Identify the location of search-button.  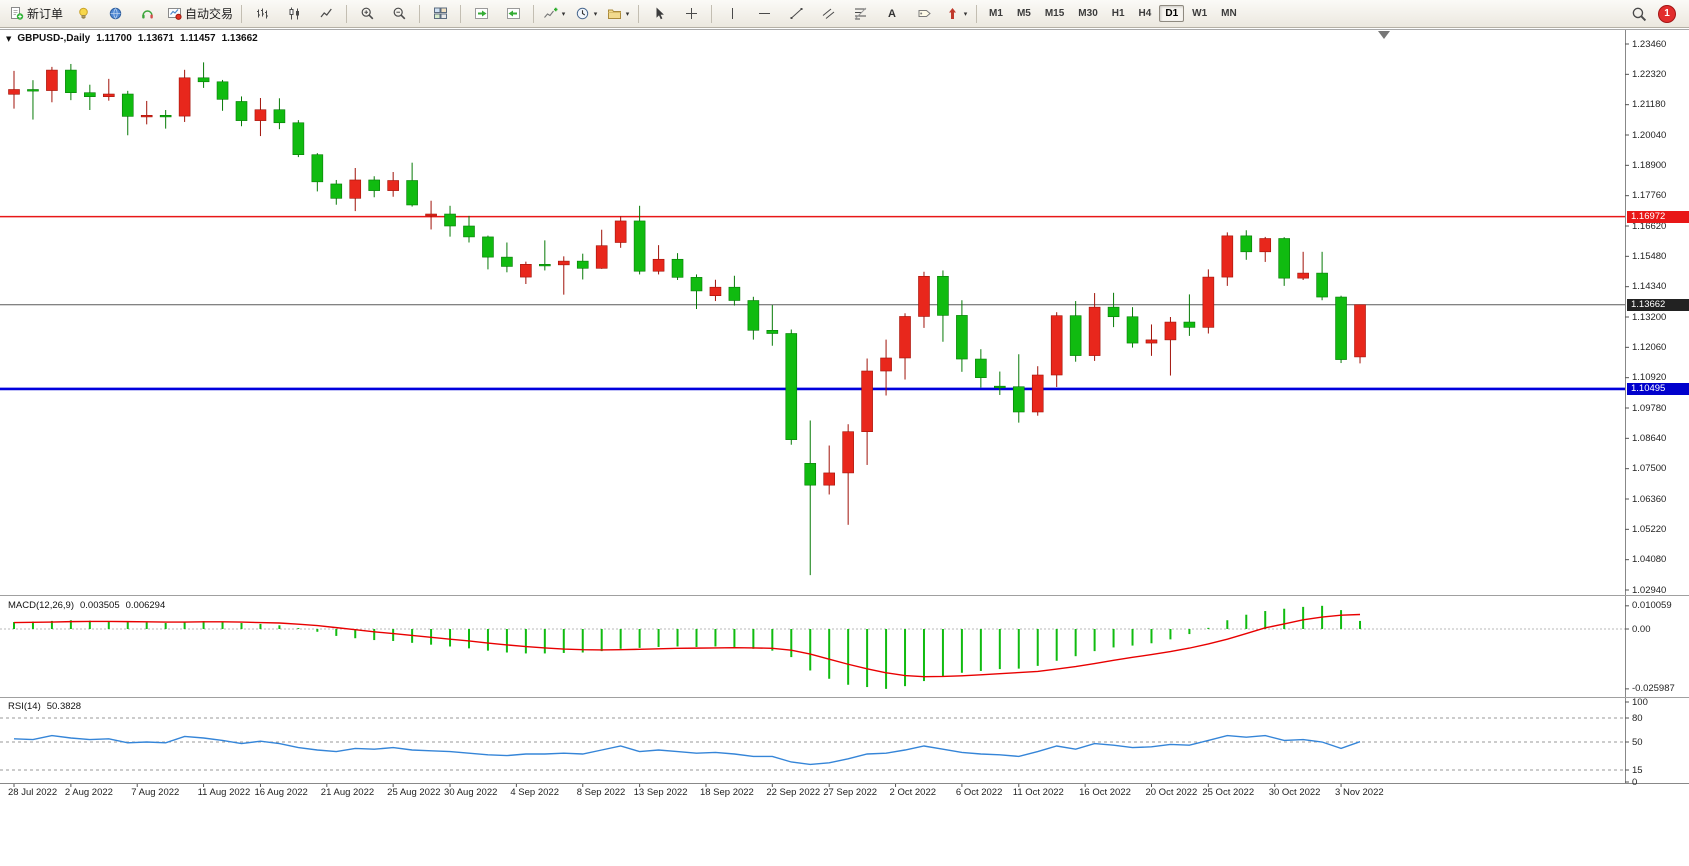
(1639, 14).